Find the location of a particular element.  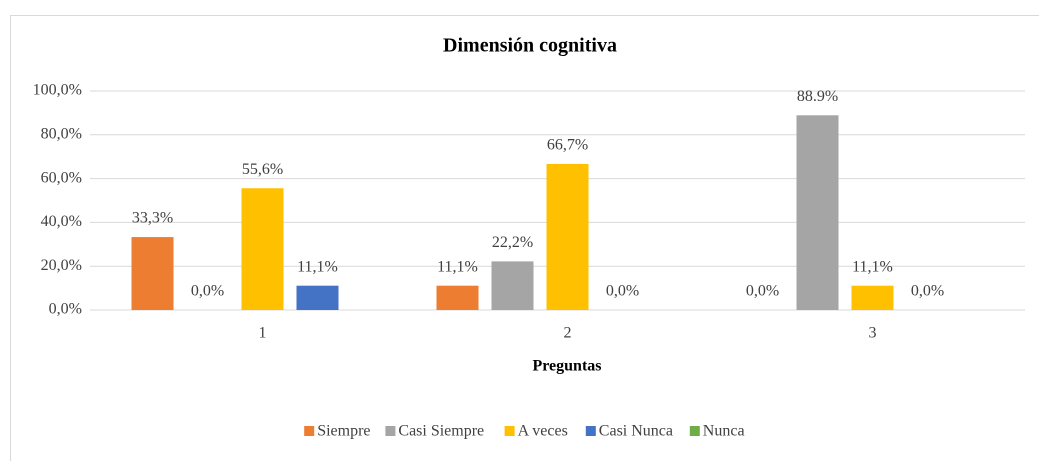

data-label: 88.9% is located at coordinates (817, 96).